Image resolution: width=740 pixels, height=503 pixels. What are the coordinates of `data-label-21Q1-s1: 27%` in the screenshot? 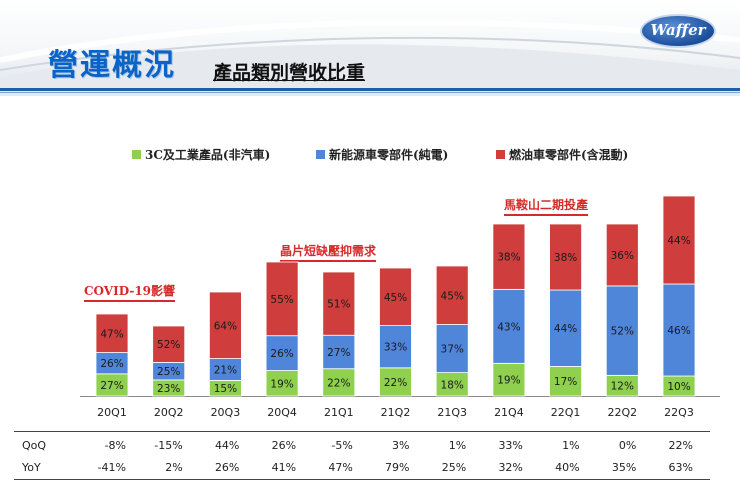 It's located at (338, 353).